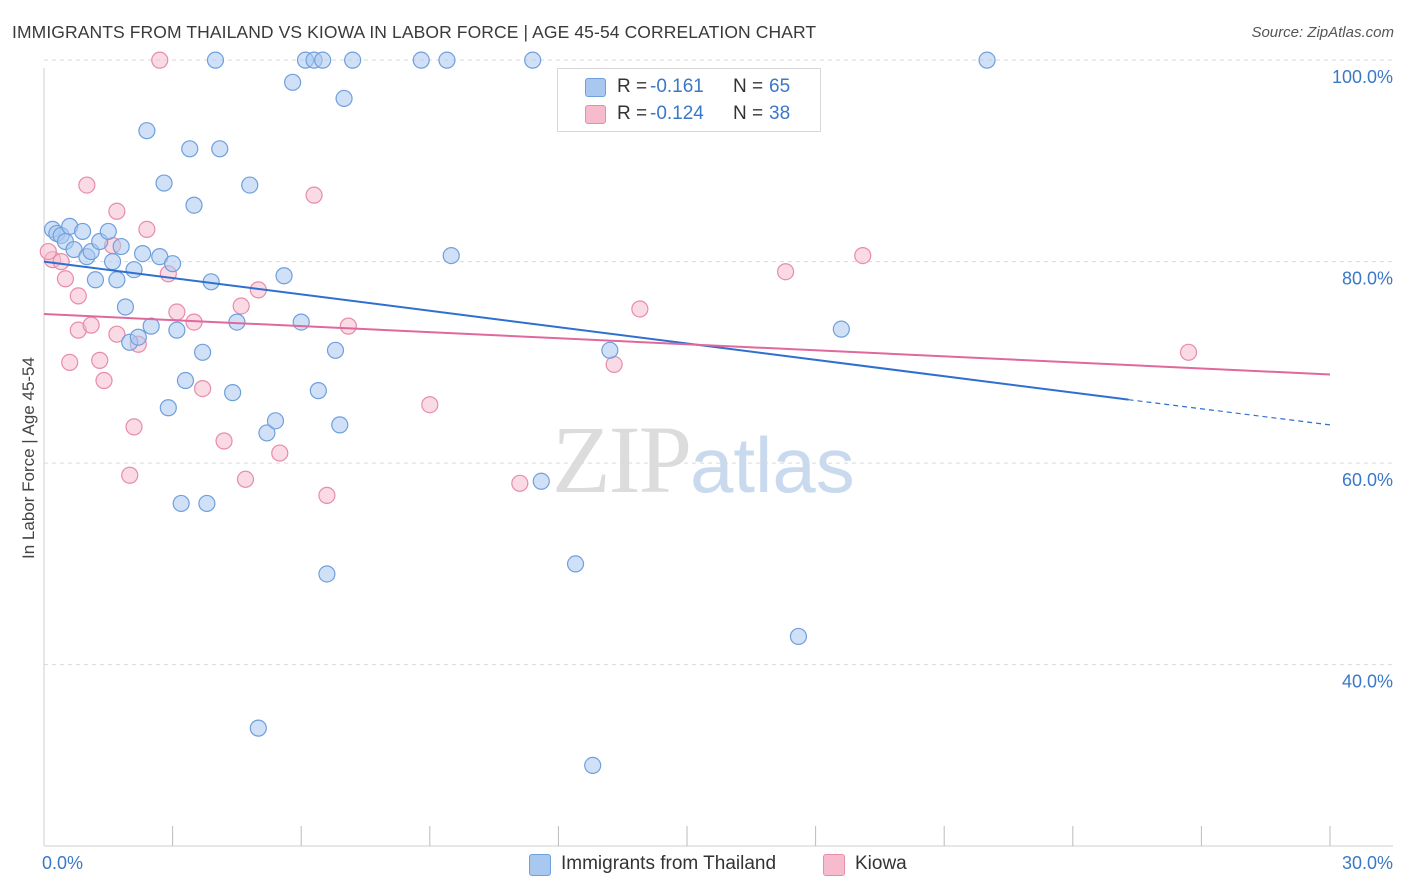 Image resolution: width=1406 pixels, height=892 pixels. I want to click on y-axis-title: In Labor Force | Age 45-54, so click(28, 458).